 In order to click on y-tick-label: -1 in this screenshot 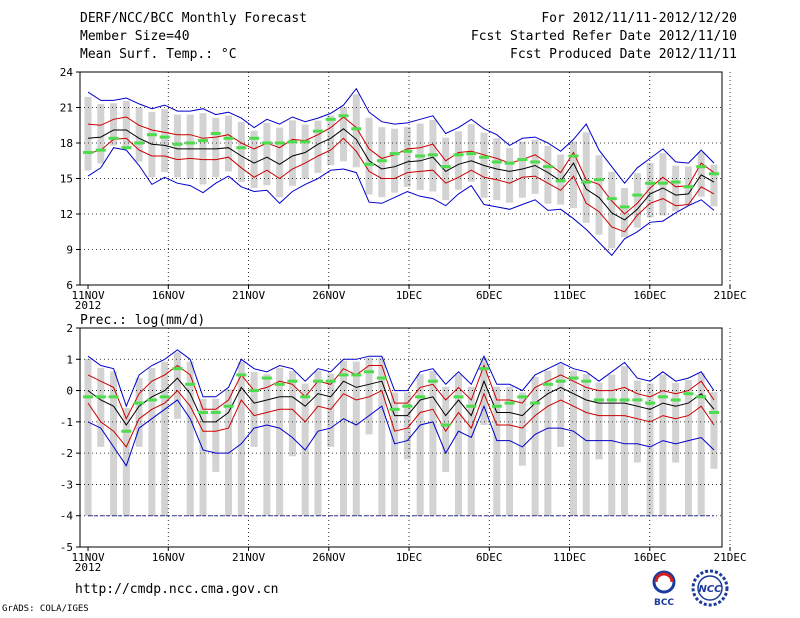, I will do `click(66, 422)`.